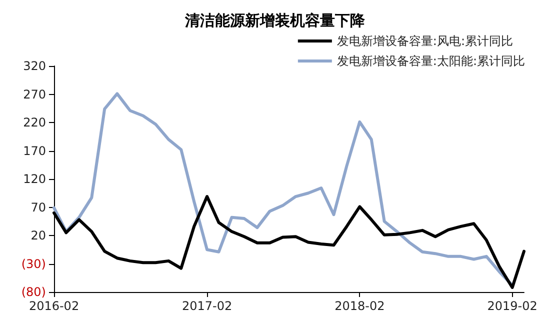  I want to click on y-tick-label: (30), so click(33, 263).